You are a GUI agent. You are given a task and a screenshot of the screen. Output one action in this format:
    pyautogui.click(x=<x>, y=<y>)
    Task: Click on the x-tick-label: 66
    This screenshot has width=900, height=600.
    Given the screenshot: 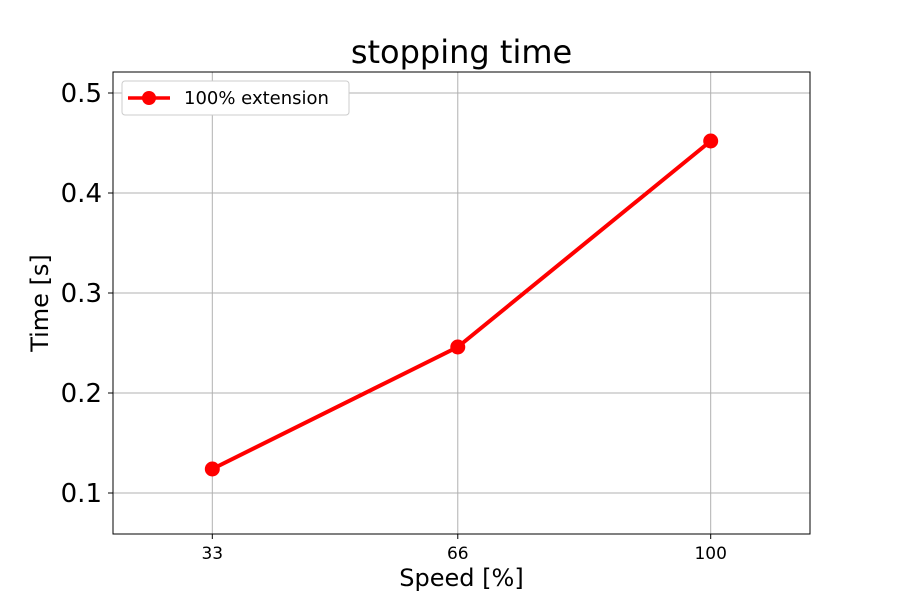 What is the action you would take?
    pyautogui.click(x=458, y=554)
    